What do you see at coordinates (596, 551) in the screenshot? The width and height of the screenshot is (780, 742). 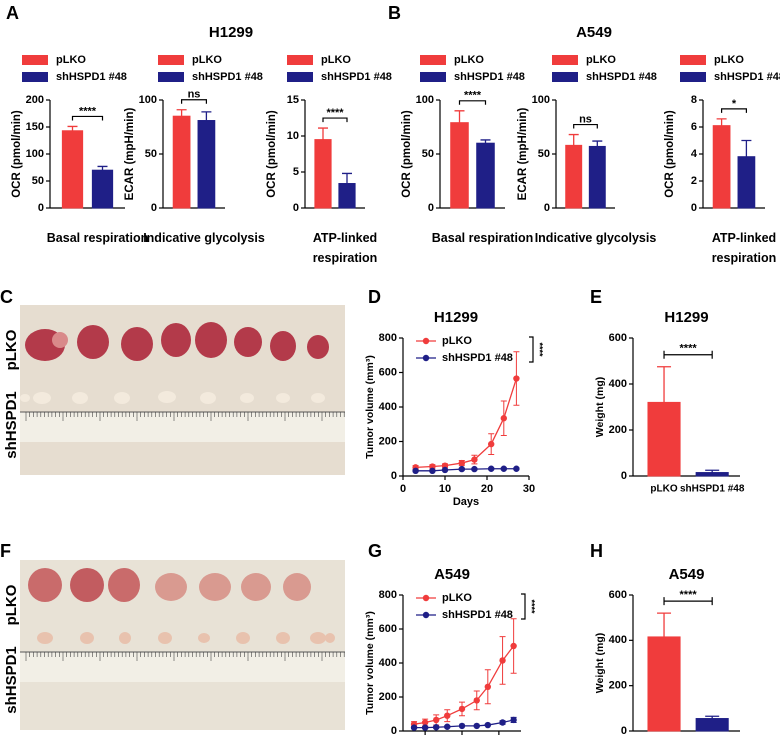 I see `panel-label: H` at bounding box center [596, 551].